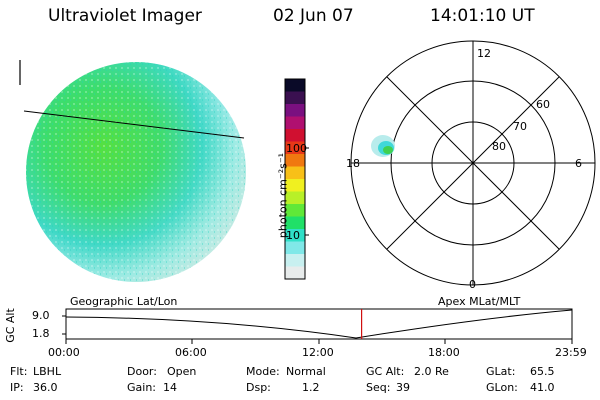 The height and width of the screenshot is (400, 600). I want to click on colorbar-tick-10: 10, so click(293, 235).